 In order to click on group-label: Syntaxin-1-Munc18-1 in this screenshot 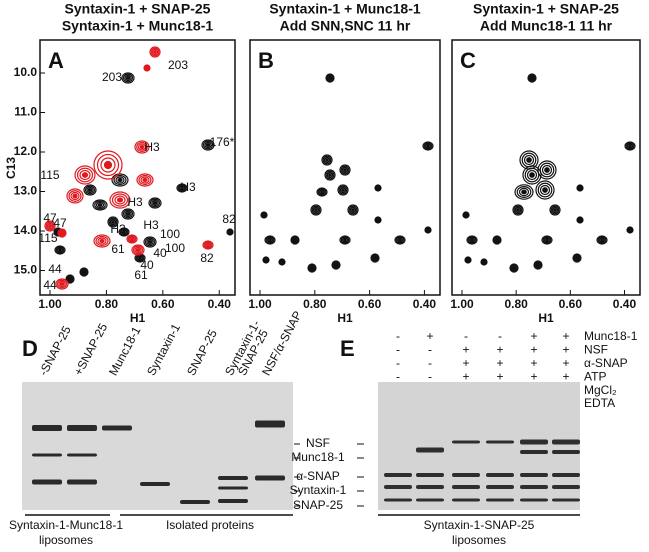, I will do `click(66, 525)`.